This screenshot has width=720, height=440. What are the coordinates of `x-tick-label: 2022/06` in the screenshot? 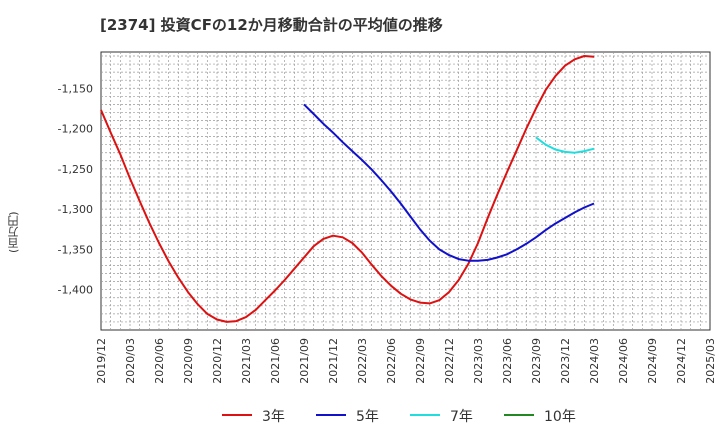 It's located at (391, 361).